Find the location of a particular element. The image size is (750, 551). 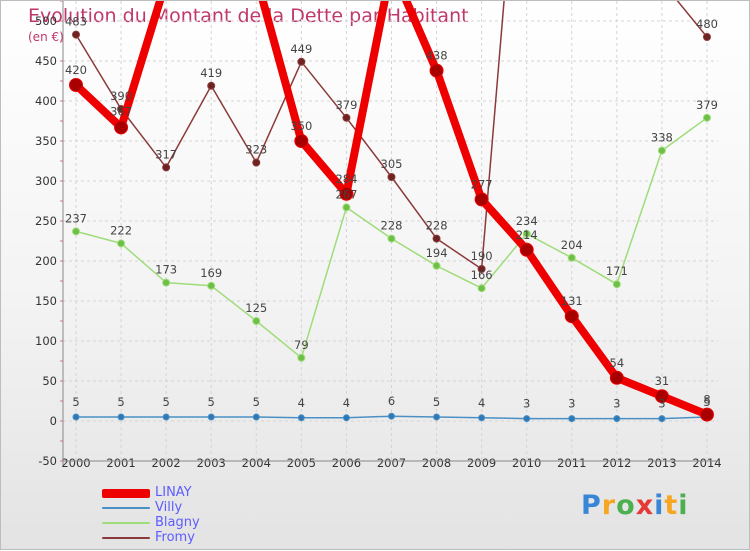

data-label-villy: 6 is located at coordinates (391, 401).